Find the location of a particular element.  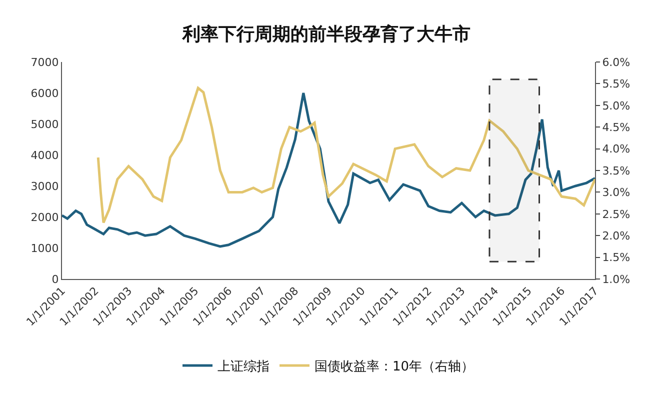

y2-tick-label: 6.0% is located at coordinates (616, 62).